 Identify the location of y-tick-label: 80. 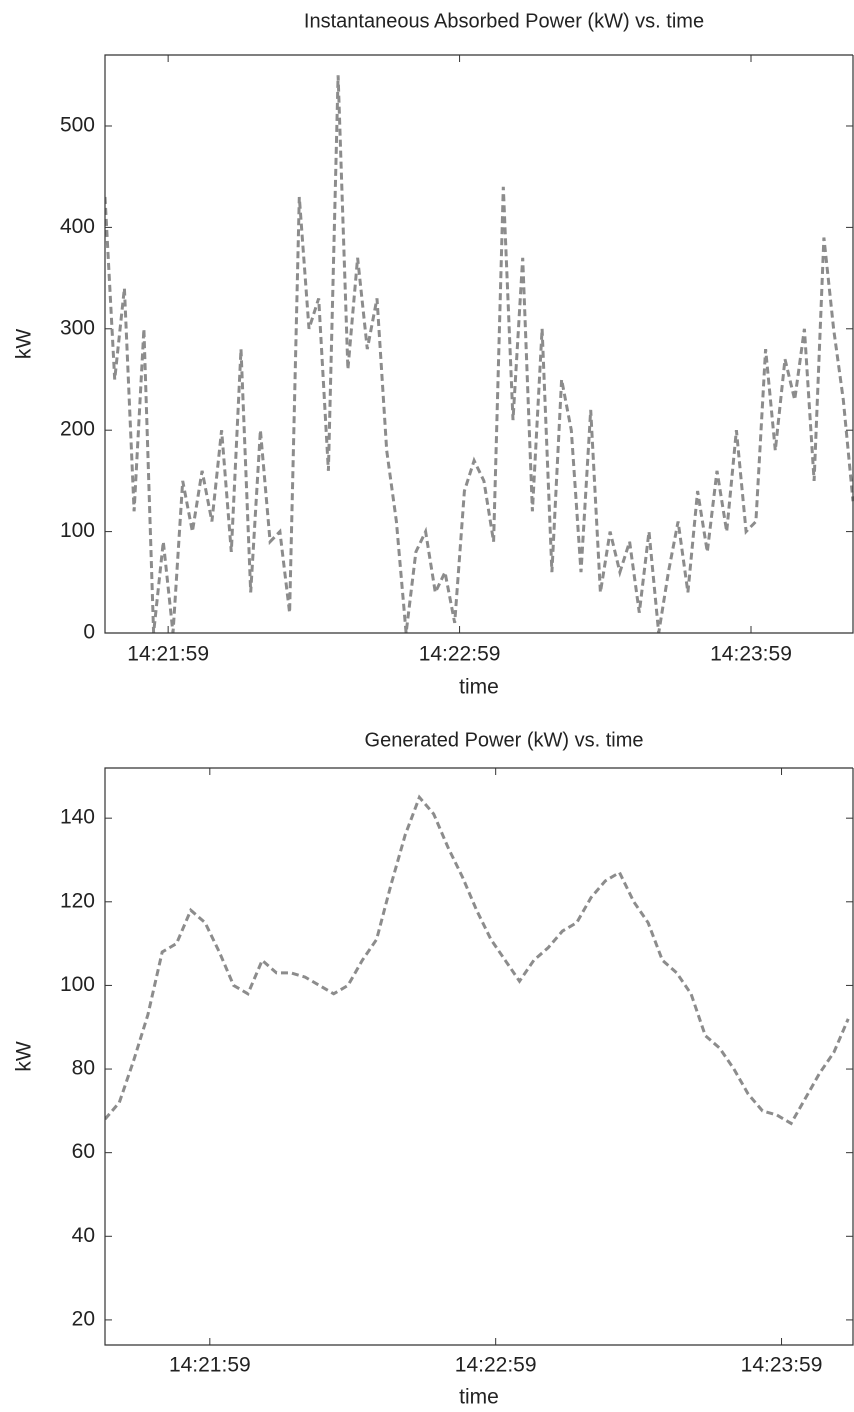
(83, 1068).